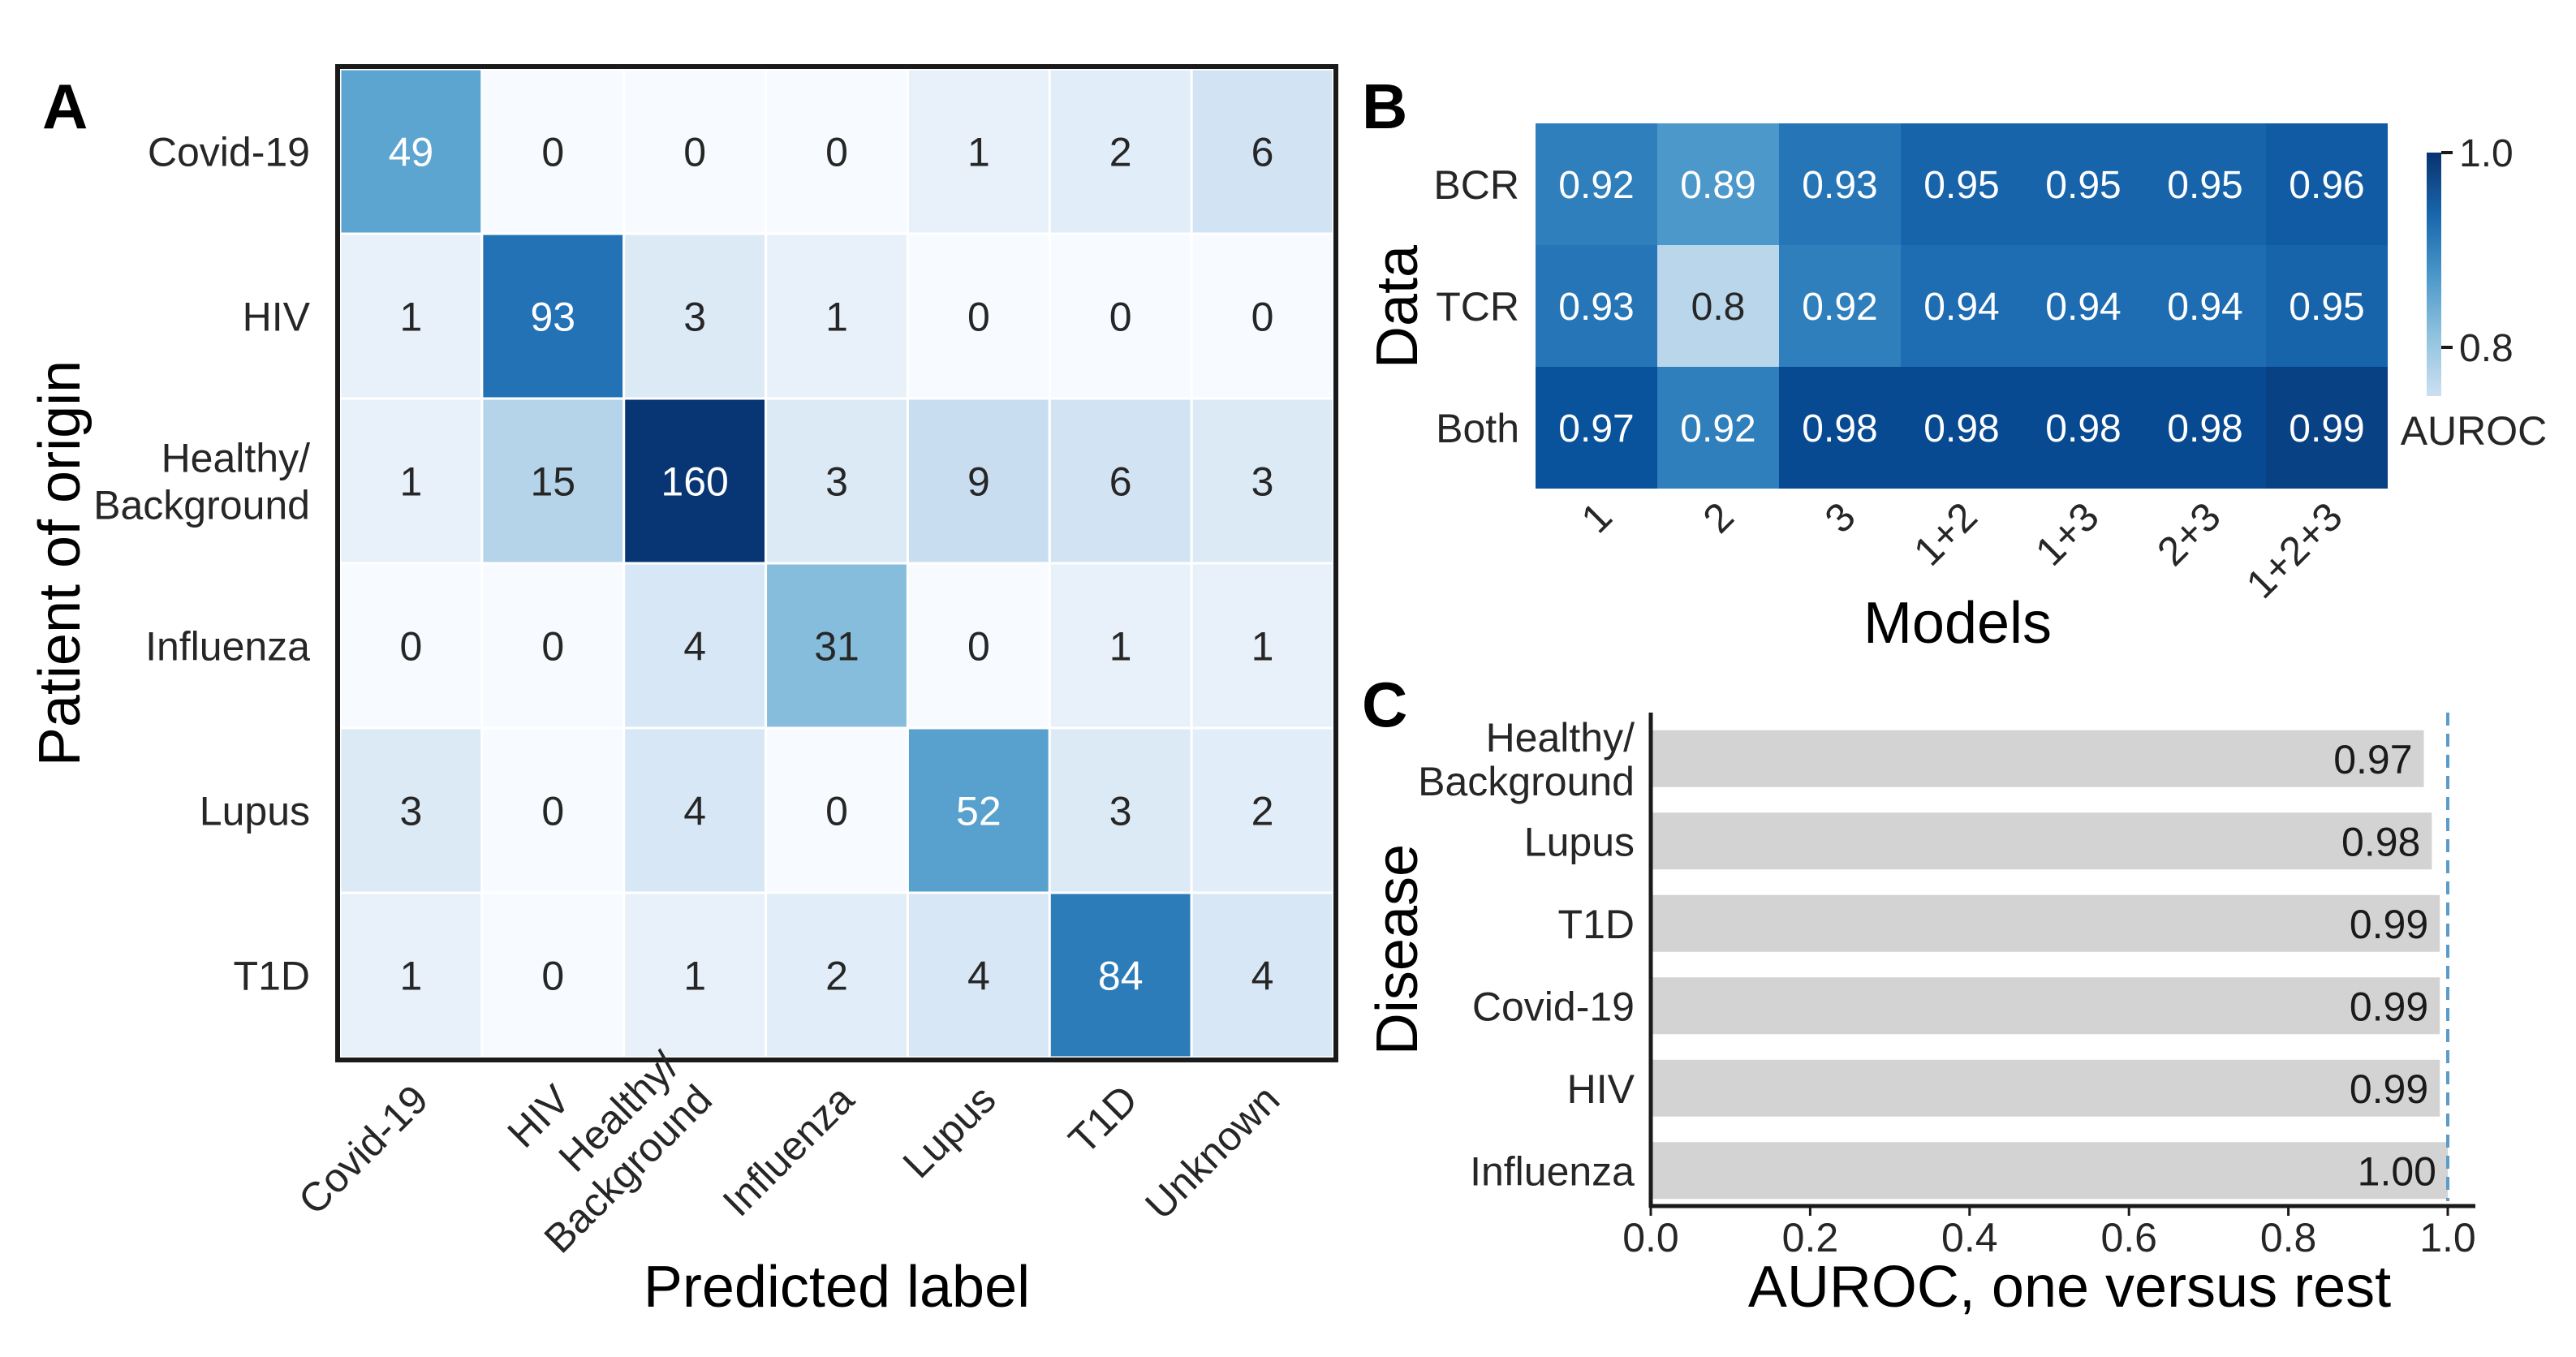 This screenshot has height=1357, width=2576. What do you see at coordinates (836, 647) in the screenshot?
I see `a-cell-value: 31` at bounding box center [836, 647].